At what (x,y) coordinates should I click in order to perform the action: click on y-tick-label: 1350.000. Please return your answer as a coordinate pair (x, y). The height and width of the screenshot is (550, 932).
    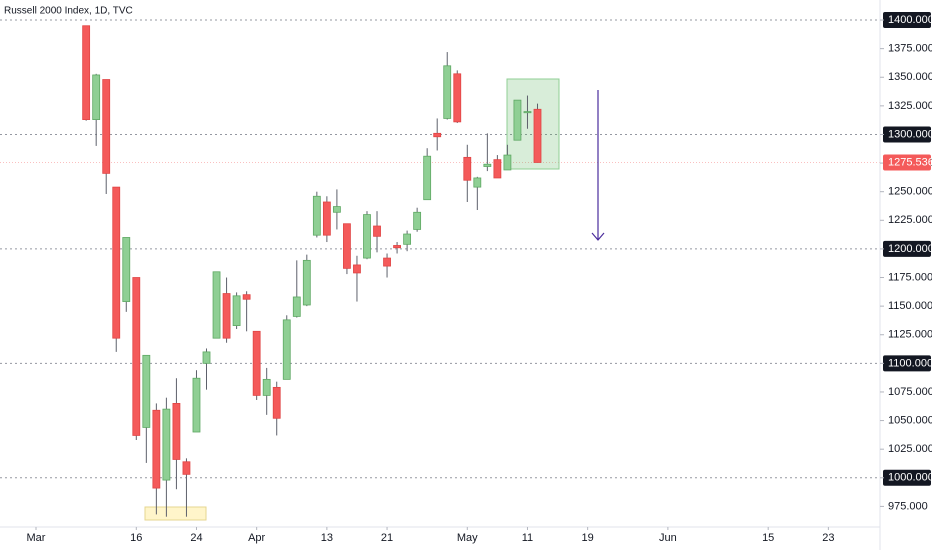
    Looking at the image, I should click on (910, 77).